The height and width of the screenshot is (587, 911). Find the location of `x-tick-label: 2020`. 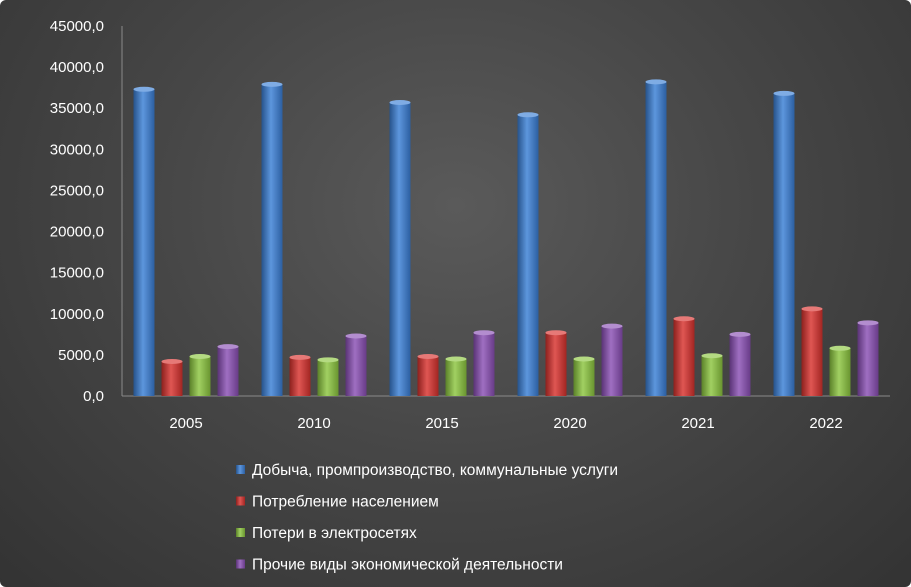

x-tick-label: 2020 is located at coordinates (569, 423).